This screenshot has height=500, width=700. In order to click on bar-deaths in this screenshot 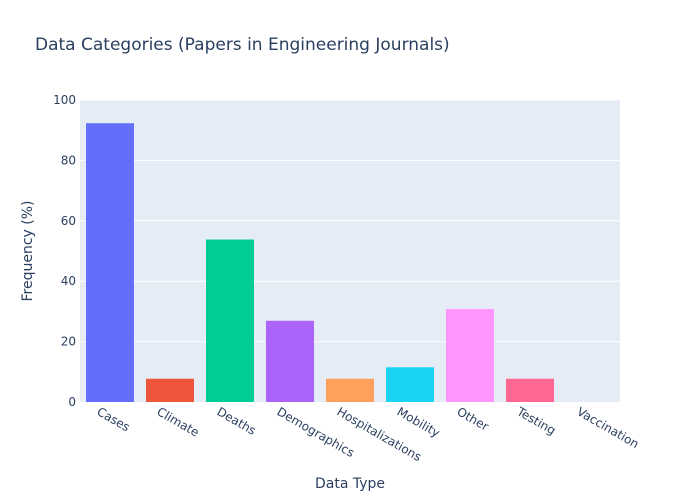, I will do `click(230, 320)`.